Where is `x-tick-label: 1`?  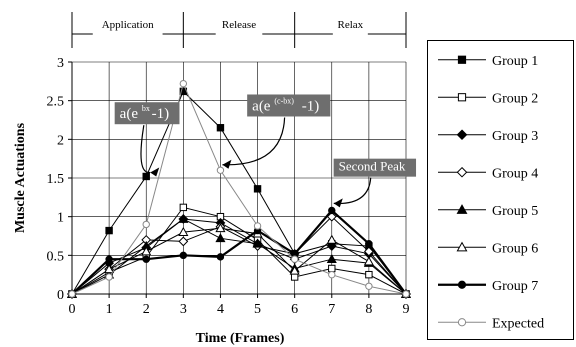
x-tick-label: 1 is located at coordinates (109, 309).